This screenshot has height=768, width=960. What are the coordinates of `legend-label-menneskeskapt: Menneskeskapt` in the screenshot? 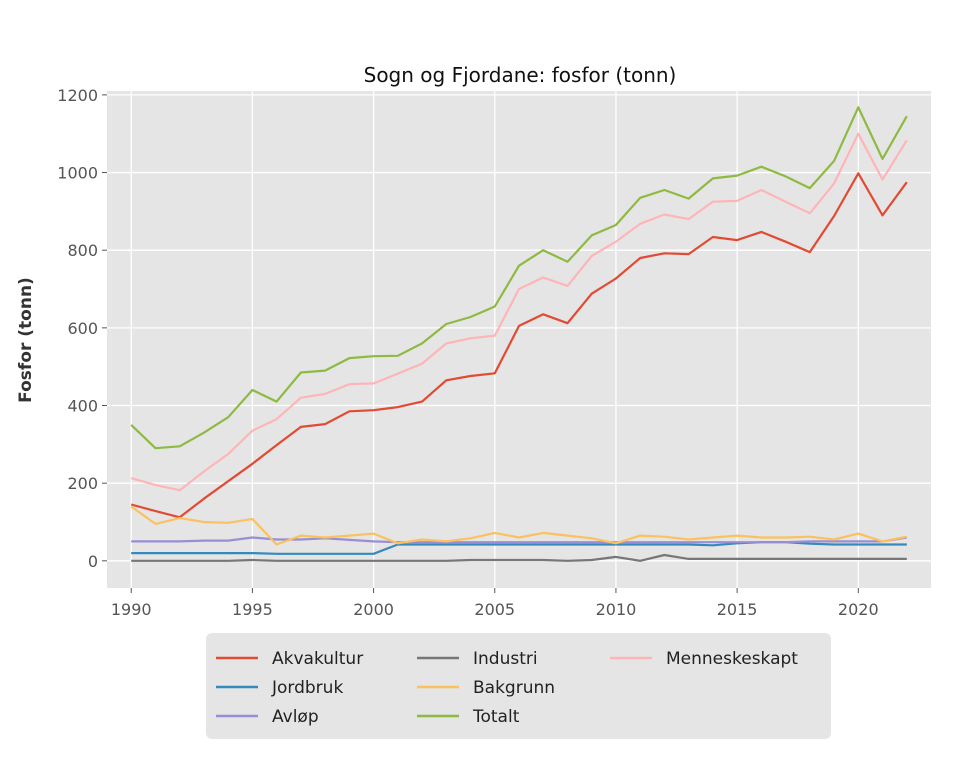 It's located at (732, 659).